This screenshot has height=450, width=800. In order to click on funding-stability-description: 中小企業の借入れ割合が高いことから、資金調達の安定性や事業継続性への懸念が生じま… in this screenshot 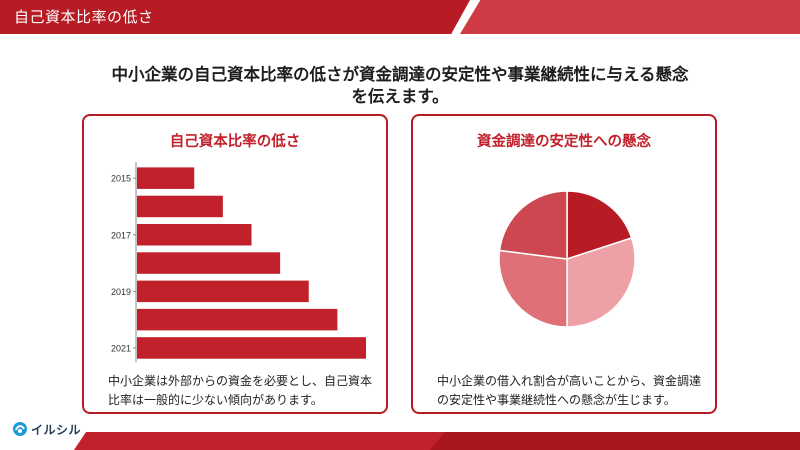, I will do `click(569, 390)`.